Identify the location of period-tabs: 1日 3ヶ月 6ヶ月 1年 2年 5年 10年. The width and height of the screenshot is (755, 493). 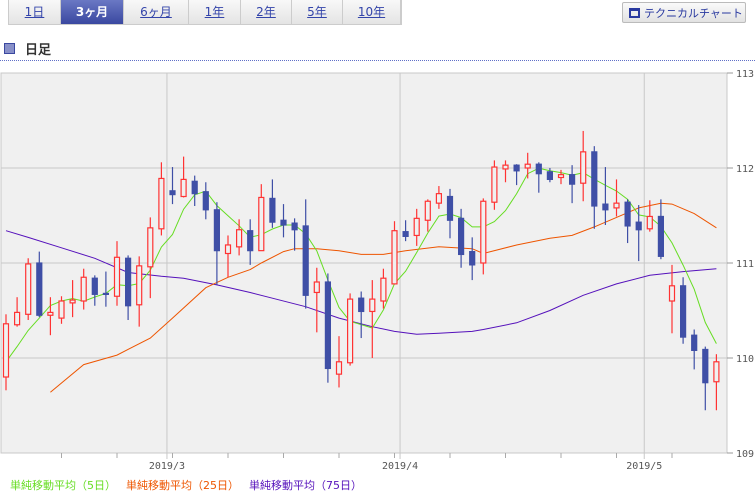
(205, 12).